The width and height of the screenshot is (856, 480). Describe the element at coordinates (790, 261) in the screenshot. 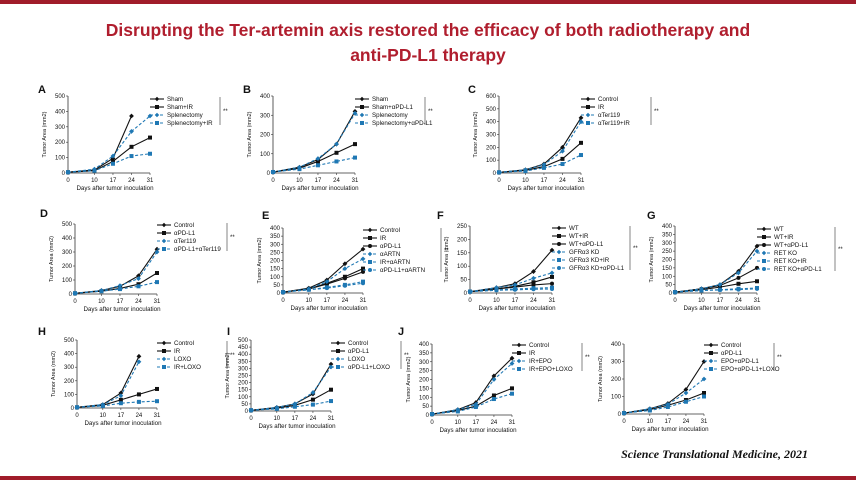

I see `legend-label: RET KO+IR` at that location.